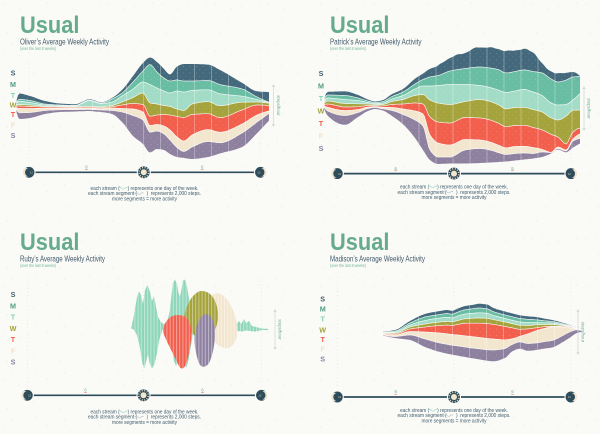 This screenshot has height=434, width=600. Describe the element at coordinates (378, 259) in the screenshot. I see `svg-text:Madison’s Average Weekly Activ: Madison’s Average Weekly Activity` at that location.